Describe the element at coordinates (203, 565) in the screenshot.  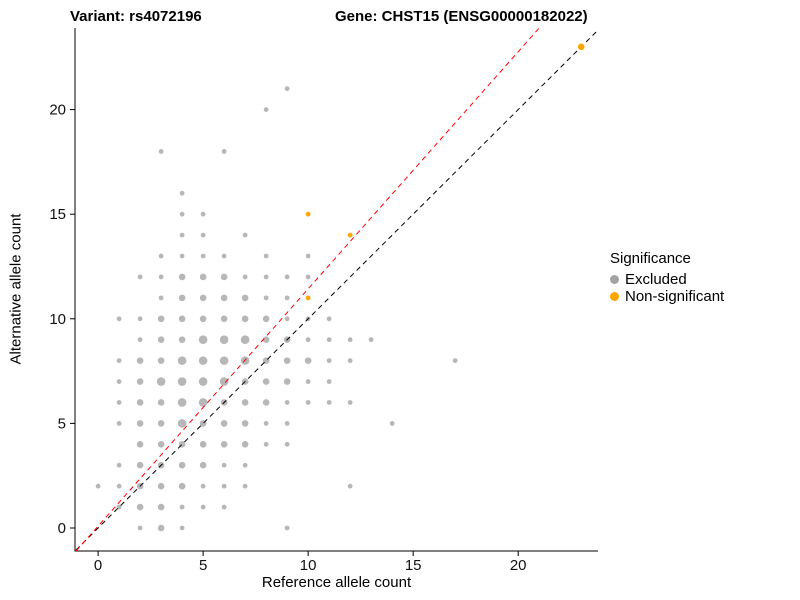
I see `x-tick-label: 5` at that location.